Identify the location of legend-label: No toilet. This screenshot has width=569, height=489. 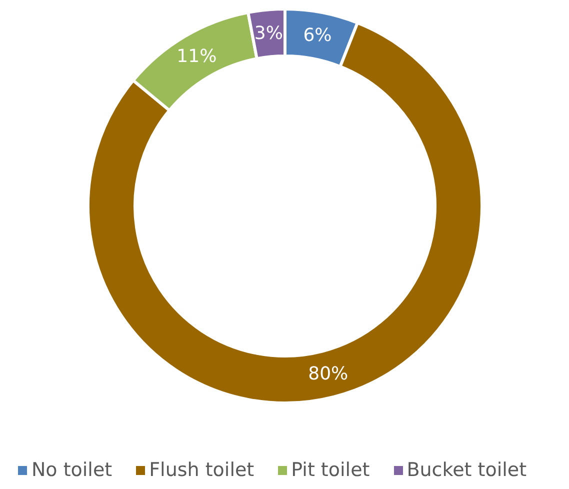
(71, 470).